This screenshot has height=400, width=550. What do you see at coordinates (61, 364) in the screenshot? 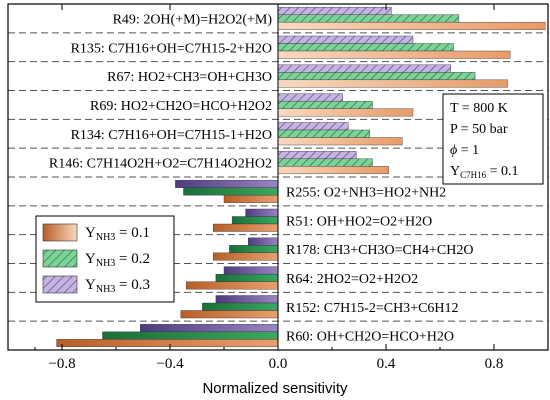
I see `x-tick-label: −0.8` at bounding box center [61, 364].